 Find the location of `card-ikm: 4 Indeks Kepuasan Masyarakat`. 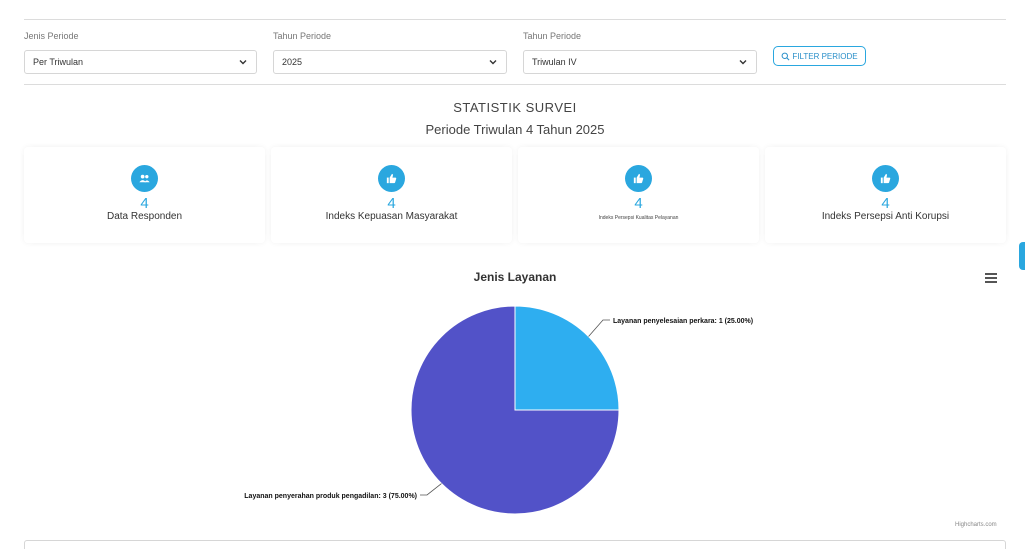

card-ikm: 4 Indeks Kepuasan Masyarakat is located at coordinates (391, 195).